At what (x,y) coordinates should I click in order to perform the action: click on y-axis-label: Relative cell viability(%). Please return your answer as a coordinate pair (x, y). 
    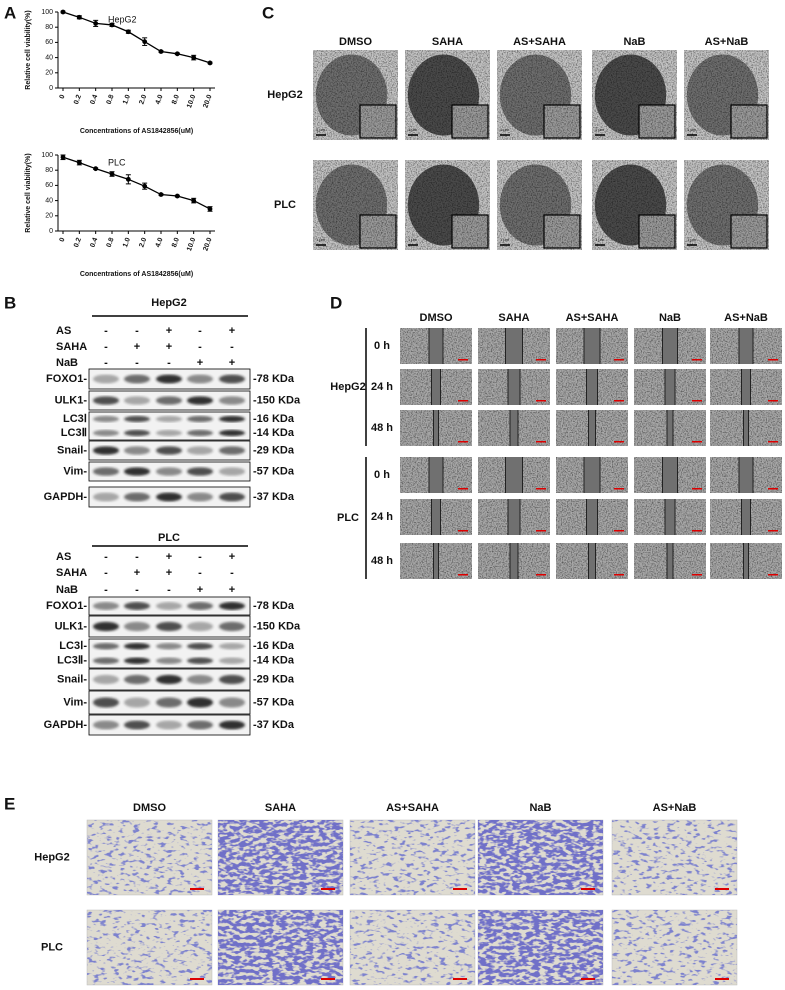
    Looking at the image, I should click on (28, 49).